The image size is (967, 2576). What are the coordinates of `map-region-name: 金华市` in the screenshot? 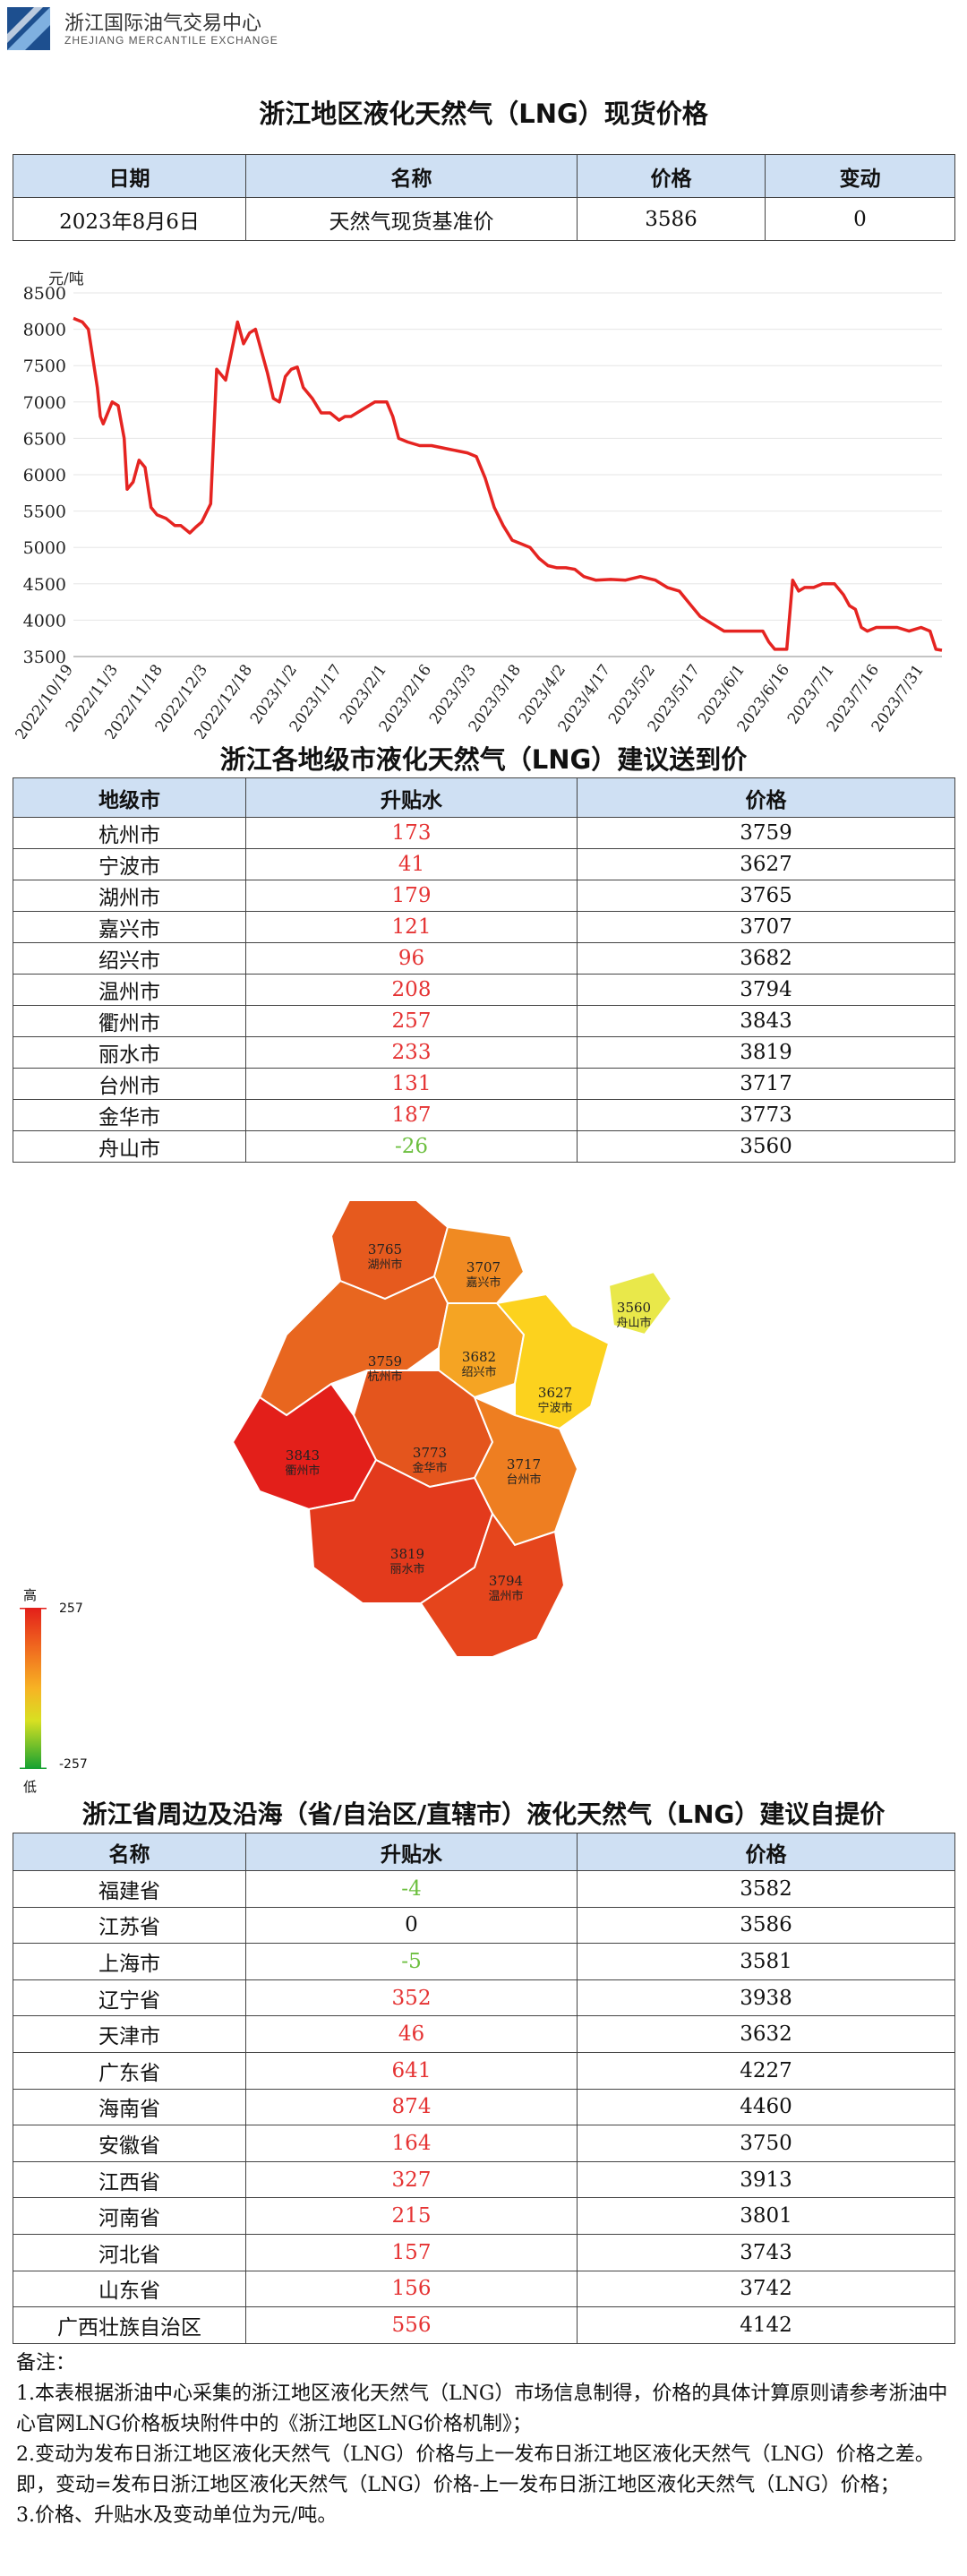 It's located at (429, 1468).